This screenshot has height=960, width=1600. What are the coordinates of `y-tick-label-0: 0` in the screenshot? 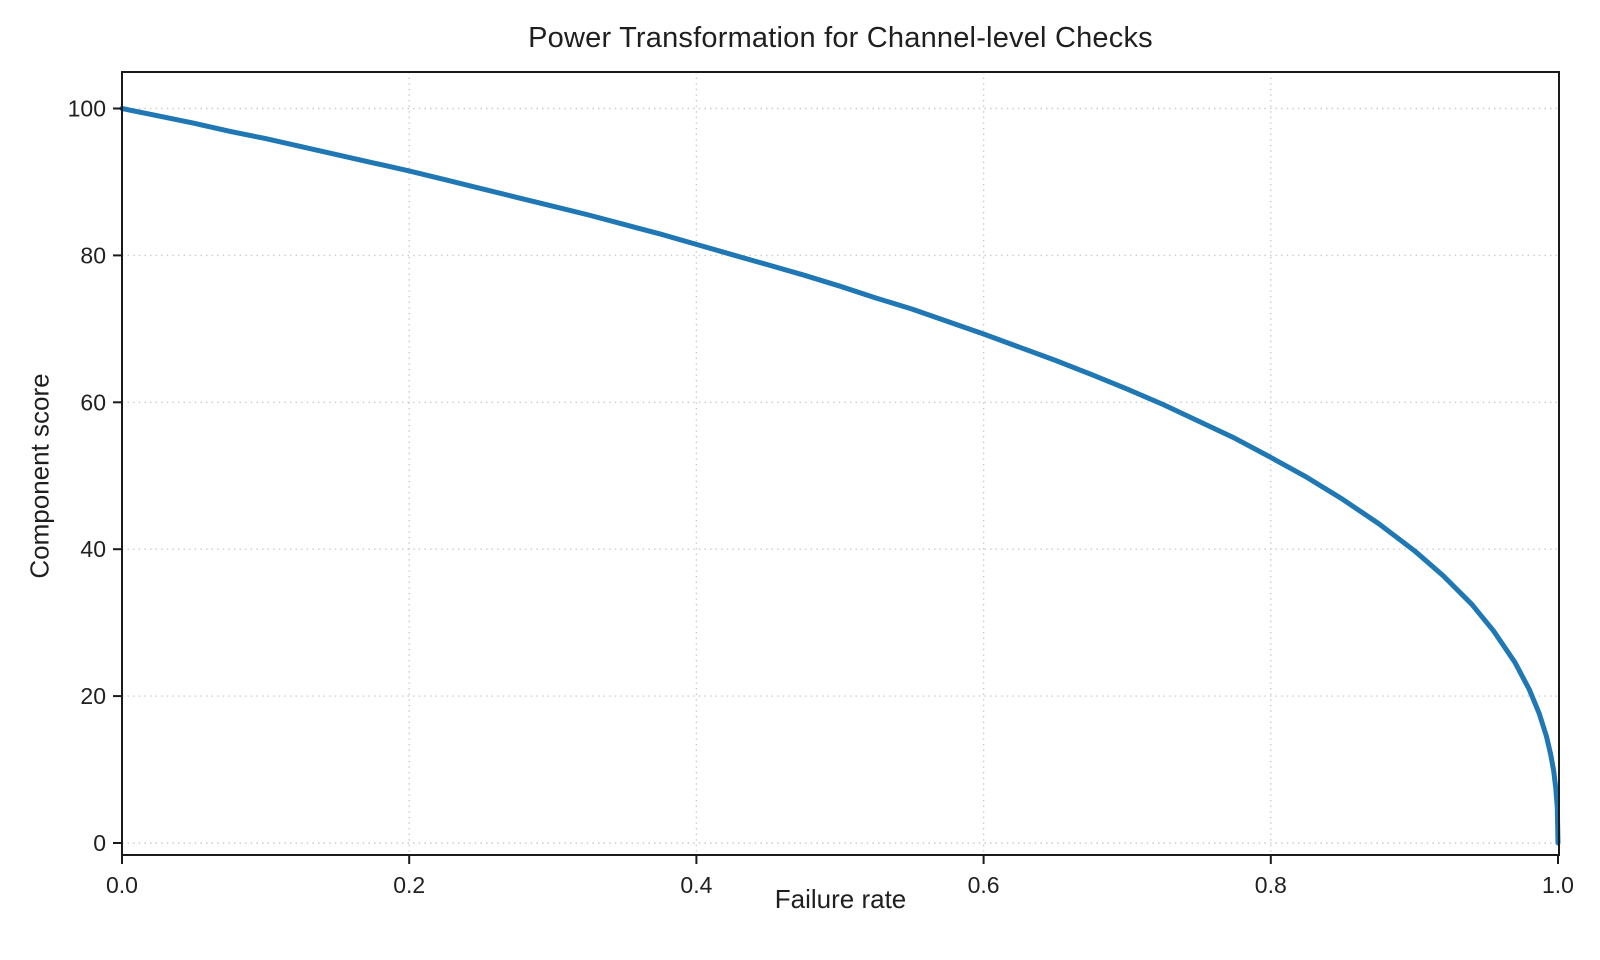 It's located at (99, 843).